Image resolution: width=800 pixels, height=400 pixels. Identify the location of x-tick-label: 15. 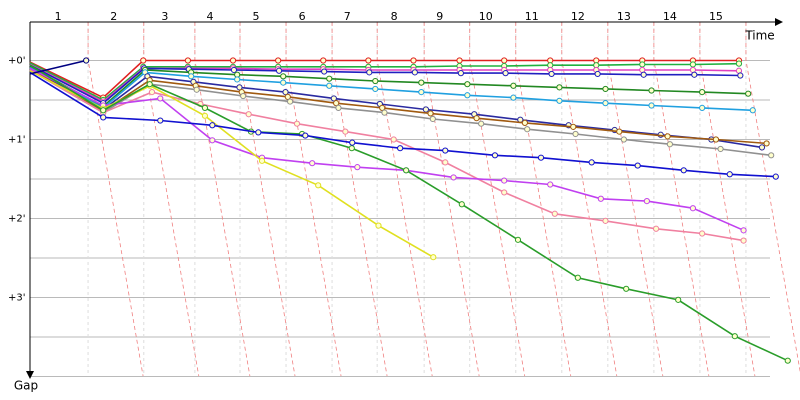
(716, 16).